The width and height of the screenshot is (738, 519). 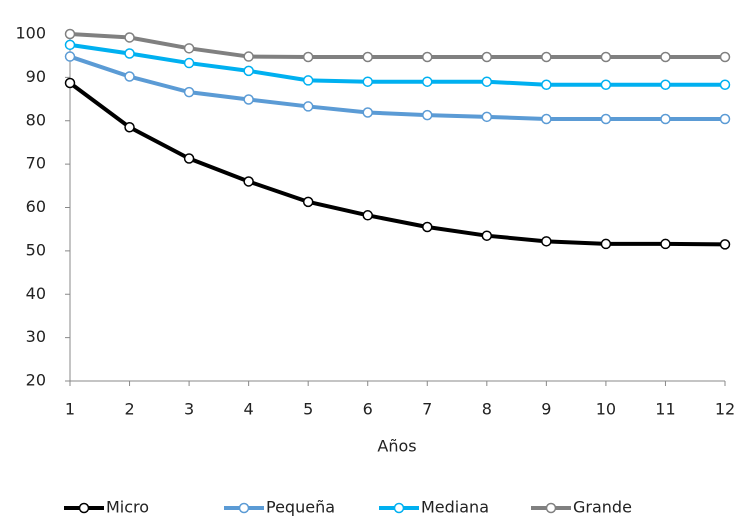 What do you see at coordinates (546, 409) in the screenshot?
I see `x-tick-label: 9` at bounding box center [546, 409].